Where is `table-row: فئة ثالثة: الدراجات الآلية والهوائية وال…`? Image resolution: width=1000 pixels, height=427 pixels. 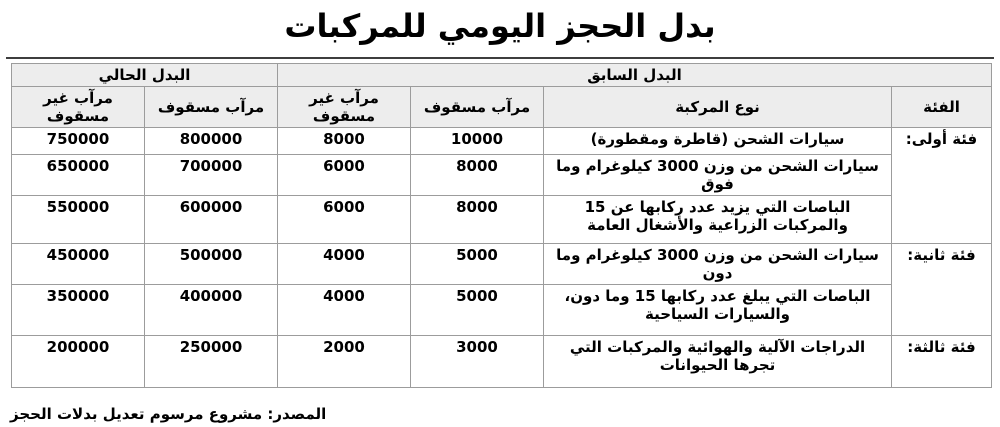
table-row: فئة ثالثة: الدراجات الآلية والهوائية وال… is located at coordinates (501, 362).